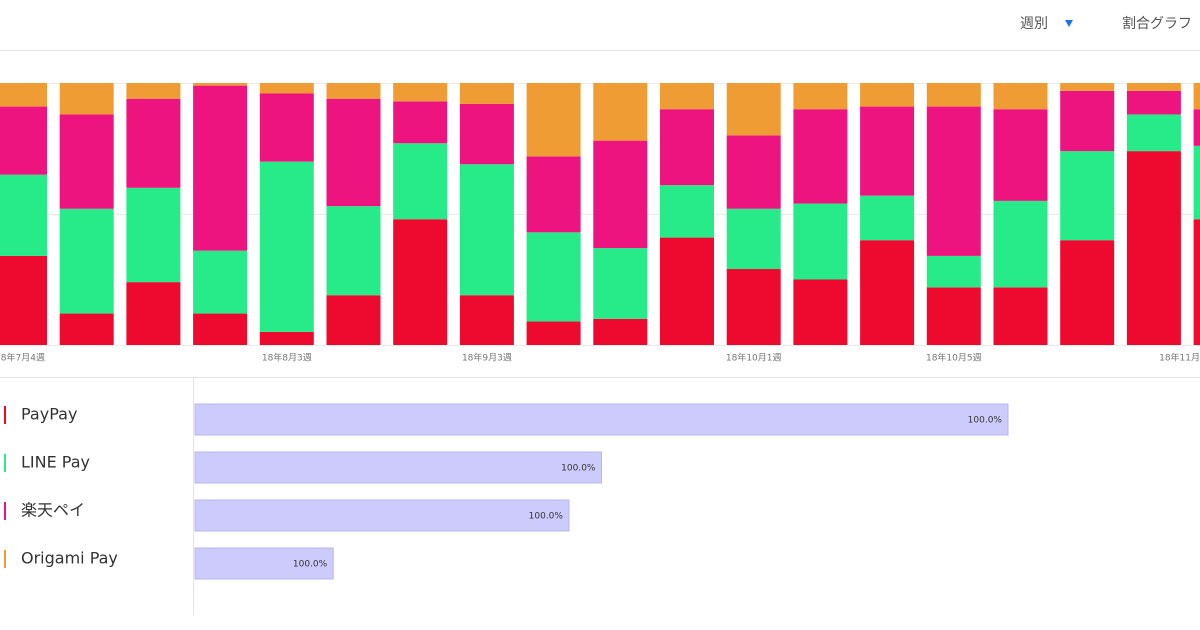  I want to click on x-tick-label: 18年11月, so click(1179, 358).